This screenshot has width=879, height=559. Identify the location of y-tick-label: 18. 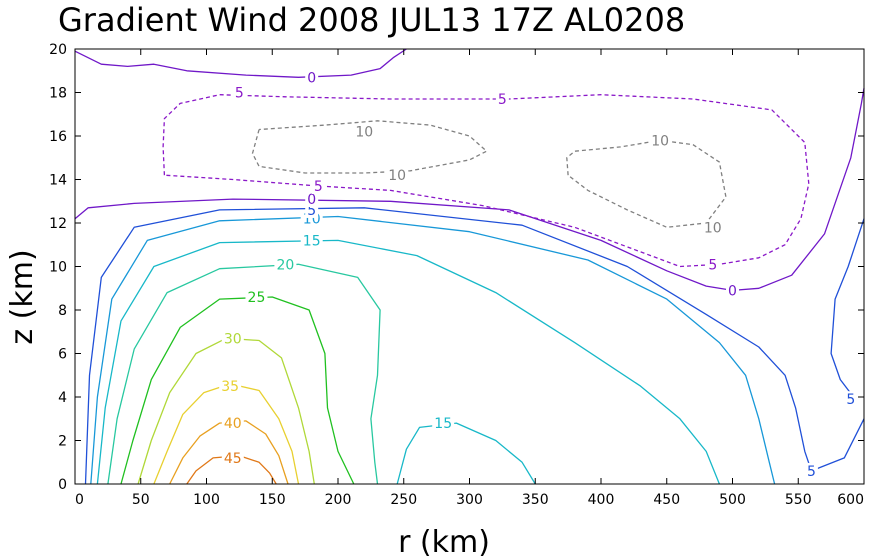
(58, 94).